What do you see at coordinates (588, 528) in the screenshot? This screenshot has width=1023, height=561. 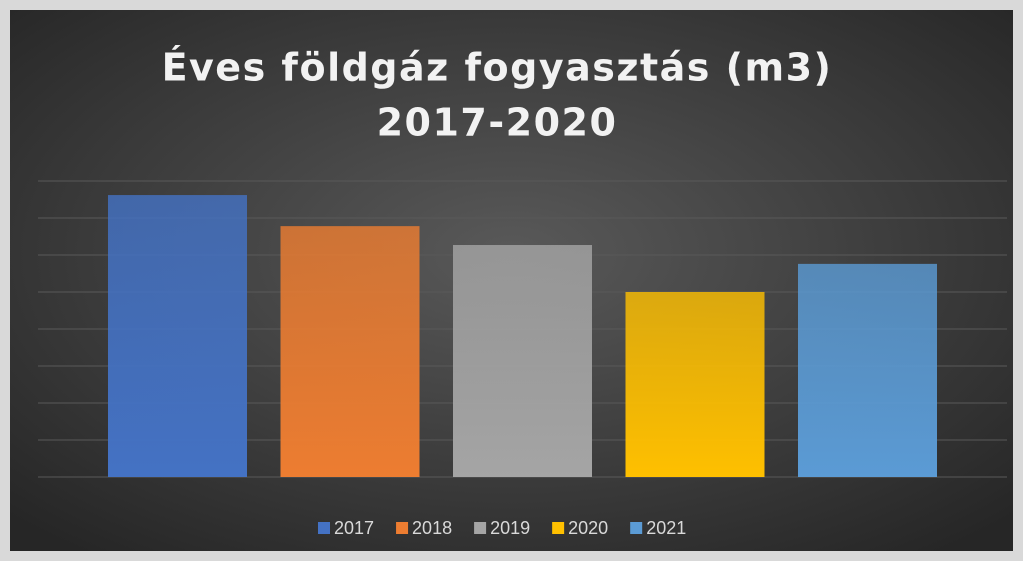 I see `legend-label: 2020` at bounding box center [588, 528].